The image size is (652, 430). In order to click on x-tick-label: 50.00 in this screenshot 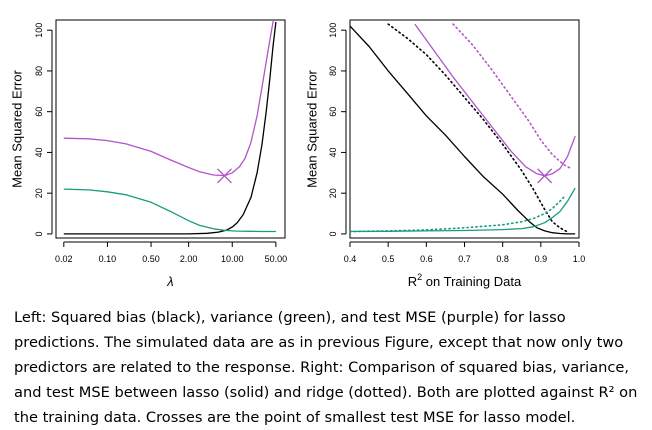, I will do `click(276, 259)`.